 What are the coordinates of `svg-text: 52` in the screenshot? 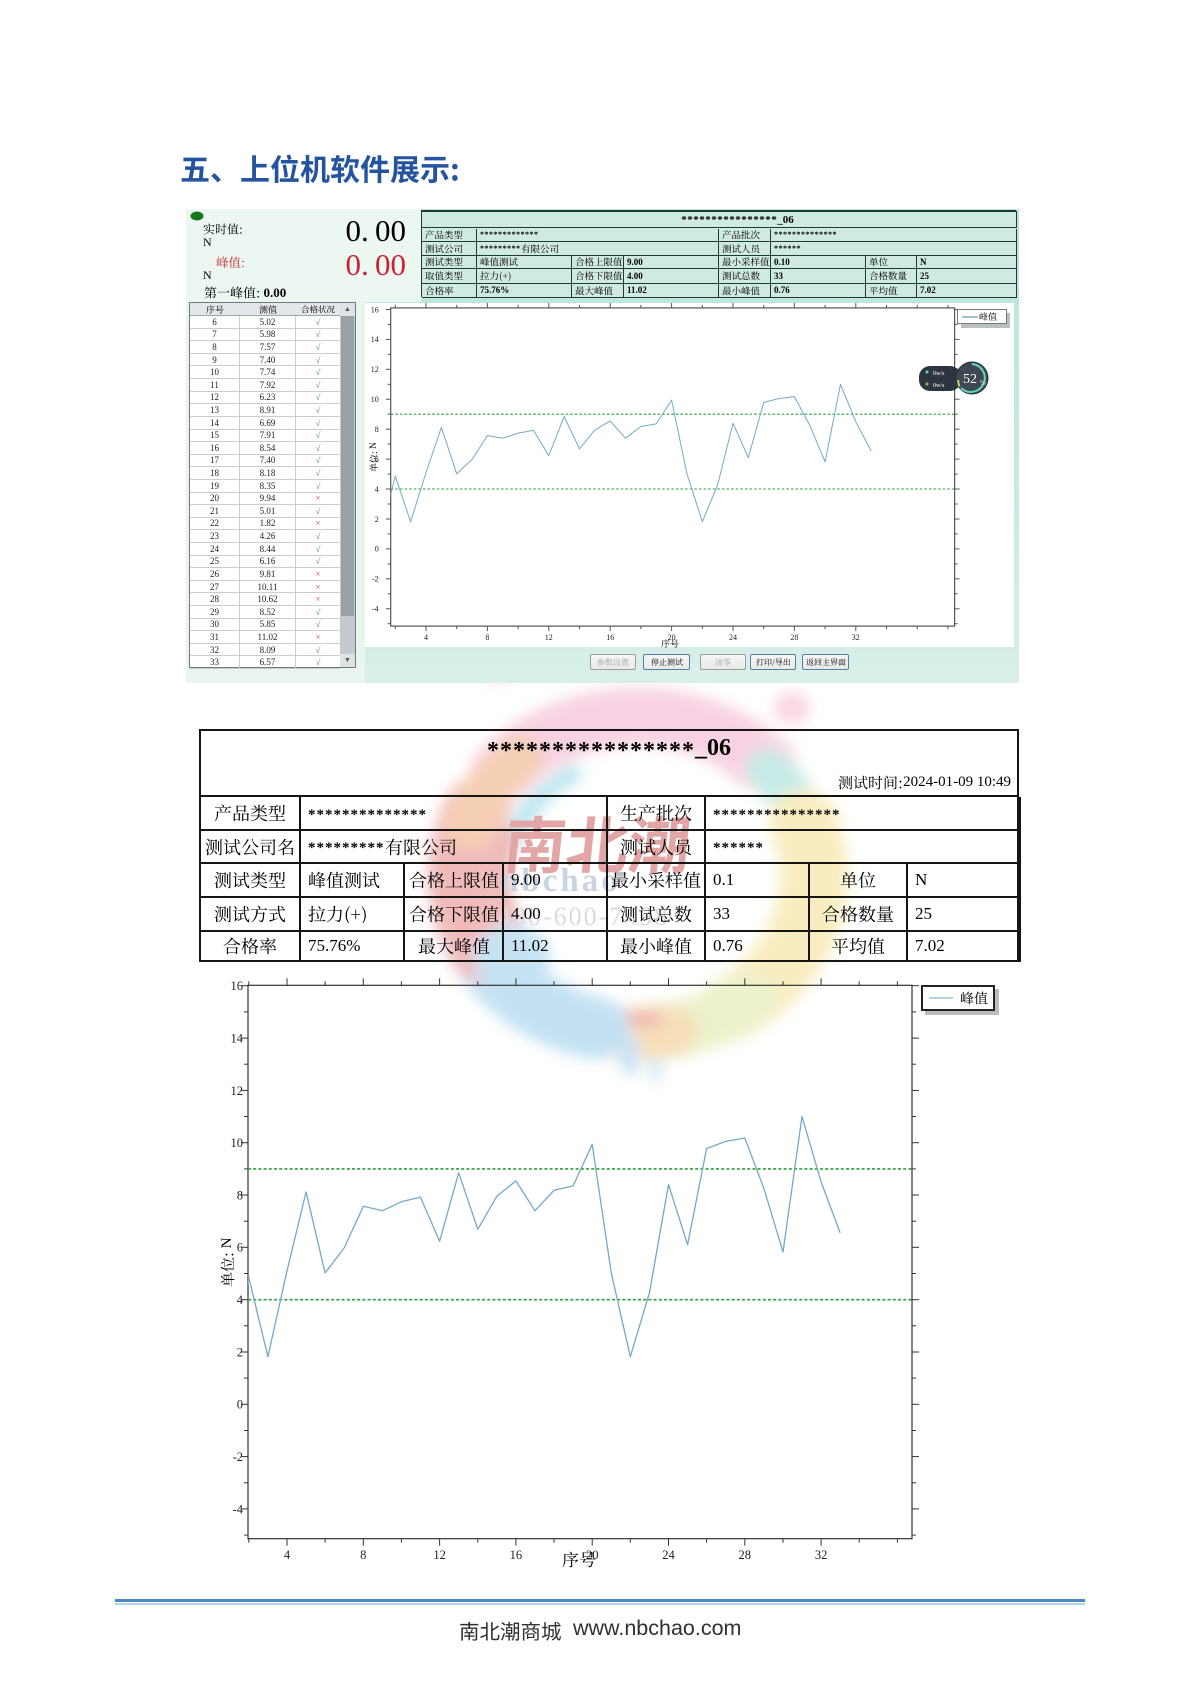 It's located at (970, 379).